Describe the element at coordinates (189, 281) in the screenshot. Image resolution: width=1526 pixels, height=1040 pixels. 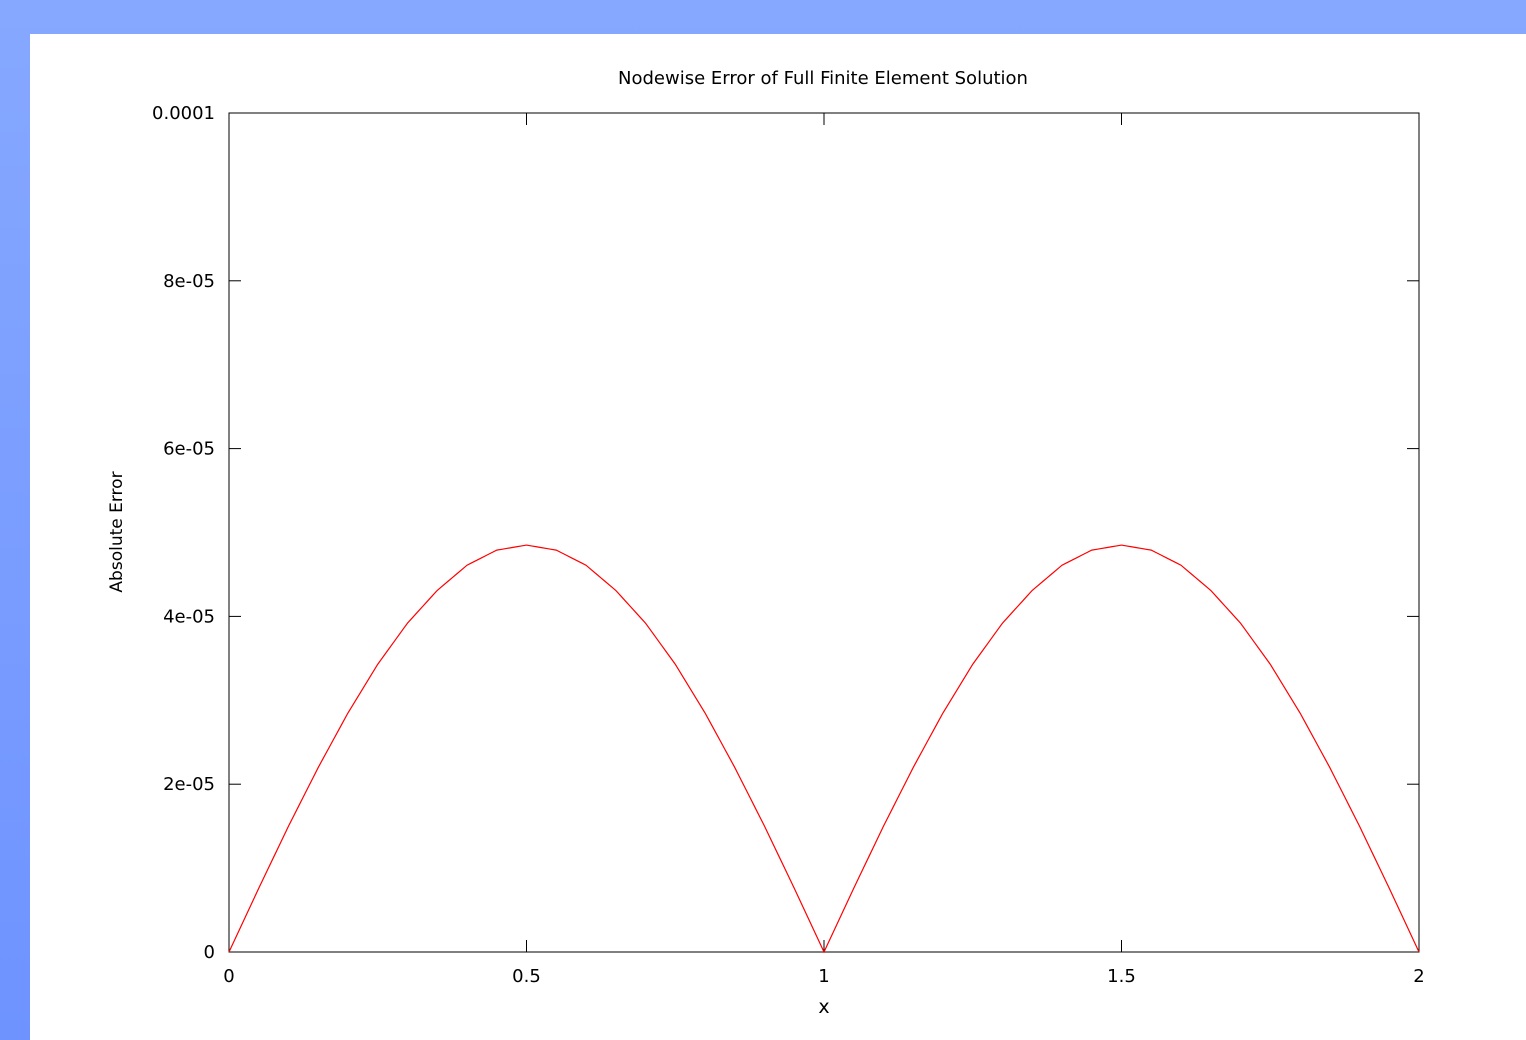
I see `y-tick-label: 8e-05` at that location.